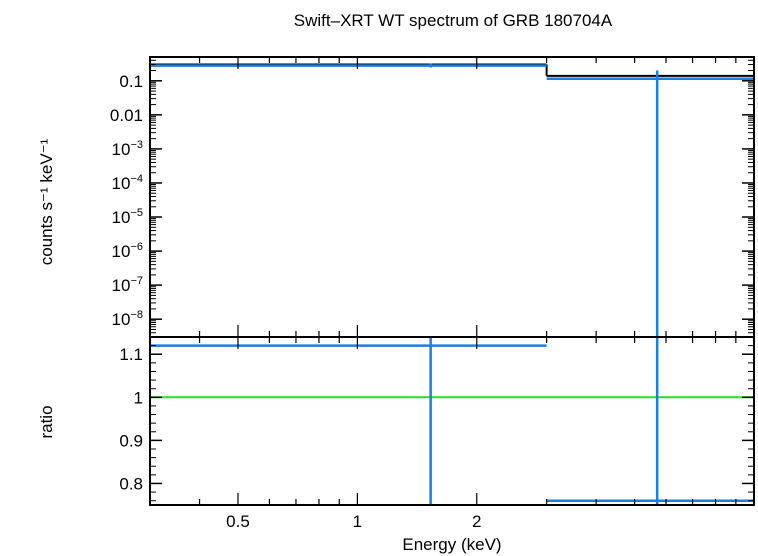 The image size is (758, 556). What do you see at coordinates (138, 397) in the screenshot?
I see `ratio-y-tick-label: 1` at bounding box center [138, 397].